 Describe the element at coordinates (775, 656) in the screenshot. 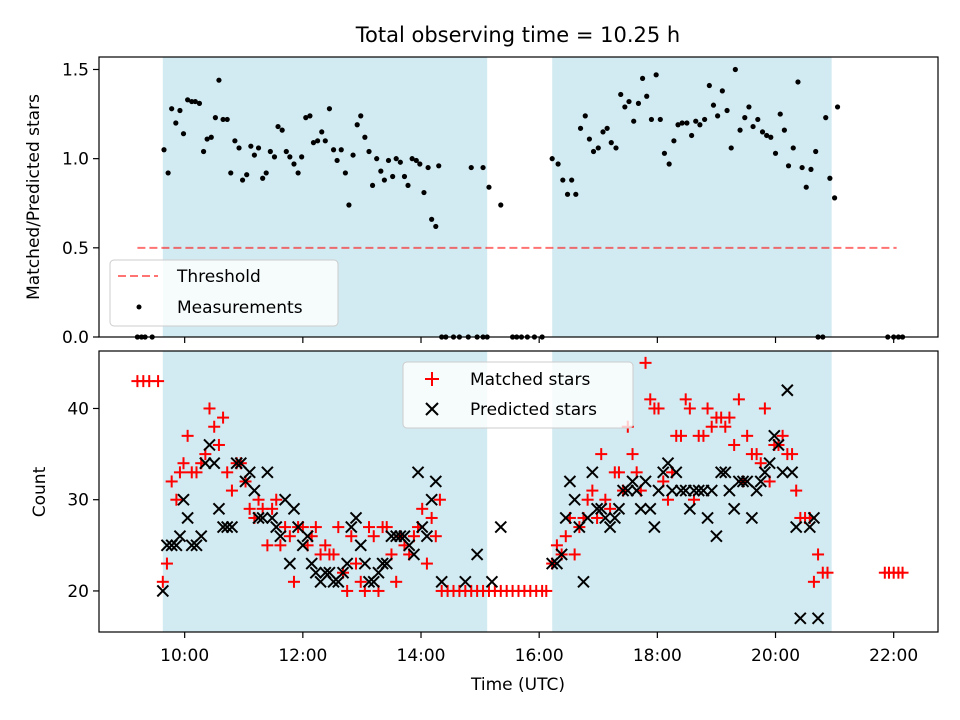

I see `bottom-xtick-label: 20:00` at that location.